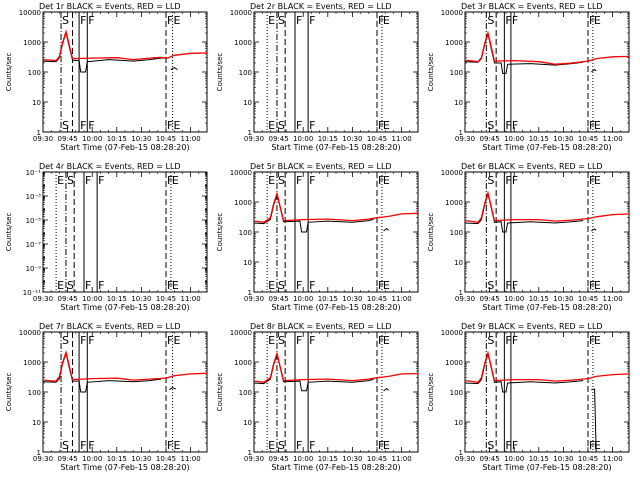 The image size is (640, 480). I want to click on marker-label-bottom: S, so click(490, 125).